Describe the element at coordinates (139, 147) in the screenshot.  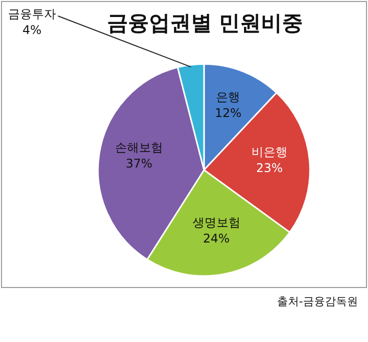
I see `slice-label: 손해보험` at that location.